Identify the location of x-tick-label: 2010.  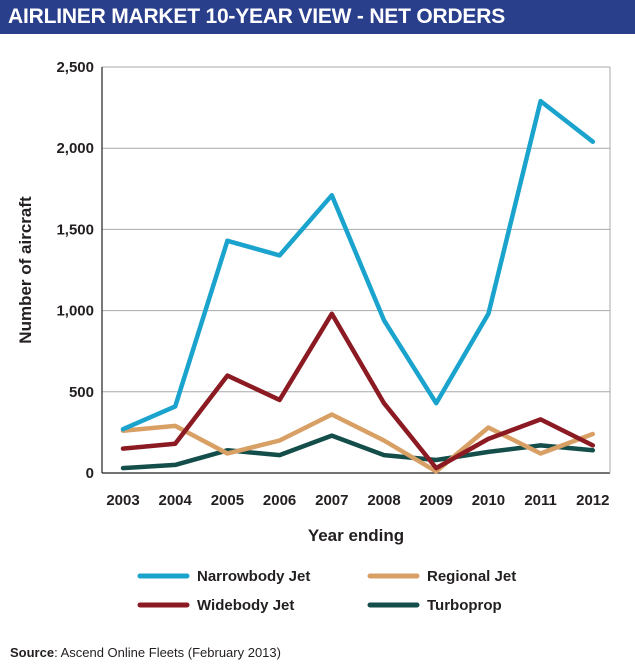
(488, 500).